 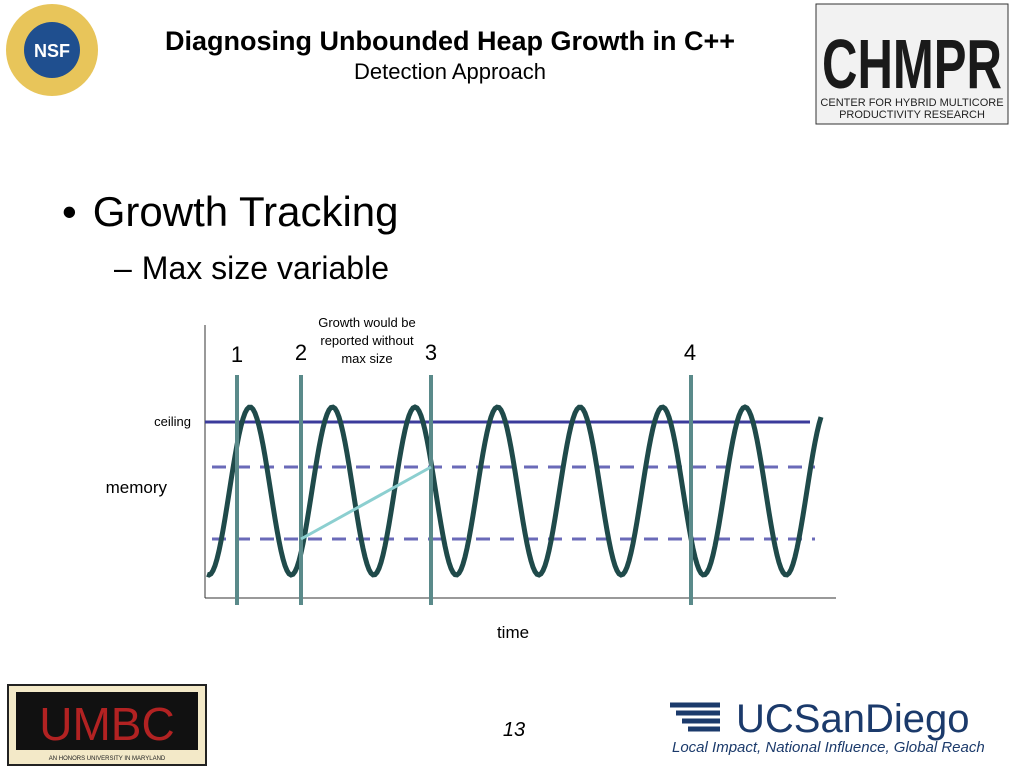 I want to click on growth-line, so click(x=366, y=503).